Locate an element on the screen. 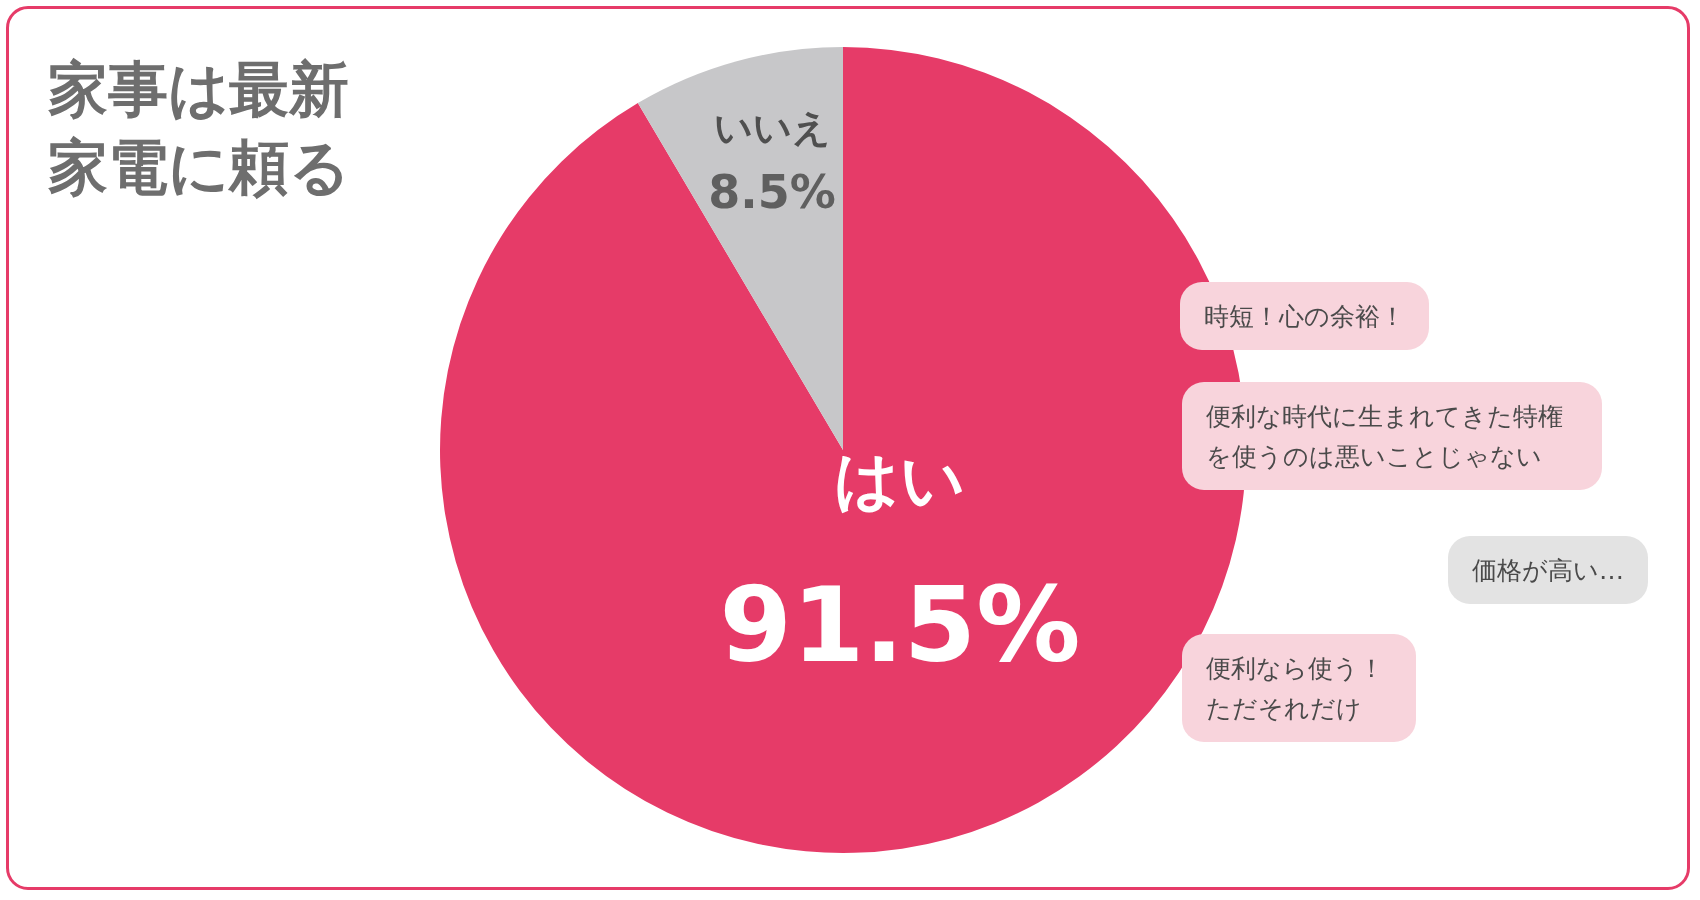  text: 時短！心の余裕！ is located at coordinates (1304, 316).